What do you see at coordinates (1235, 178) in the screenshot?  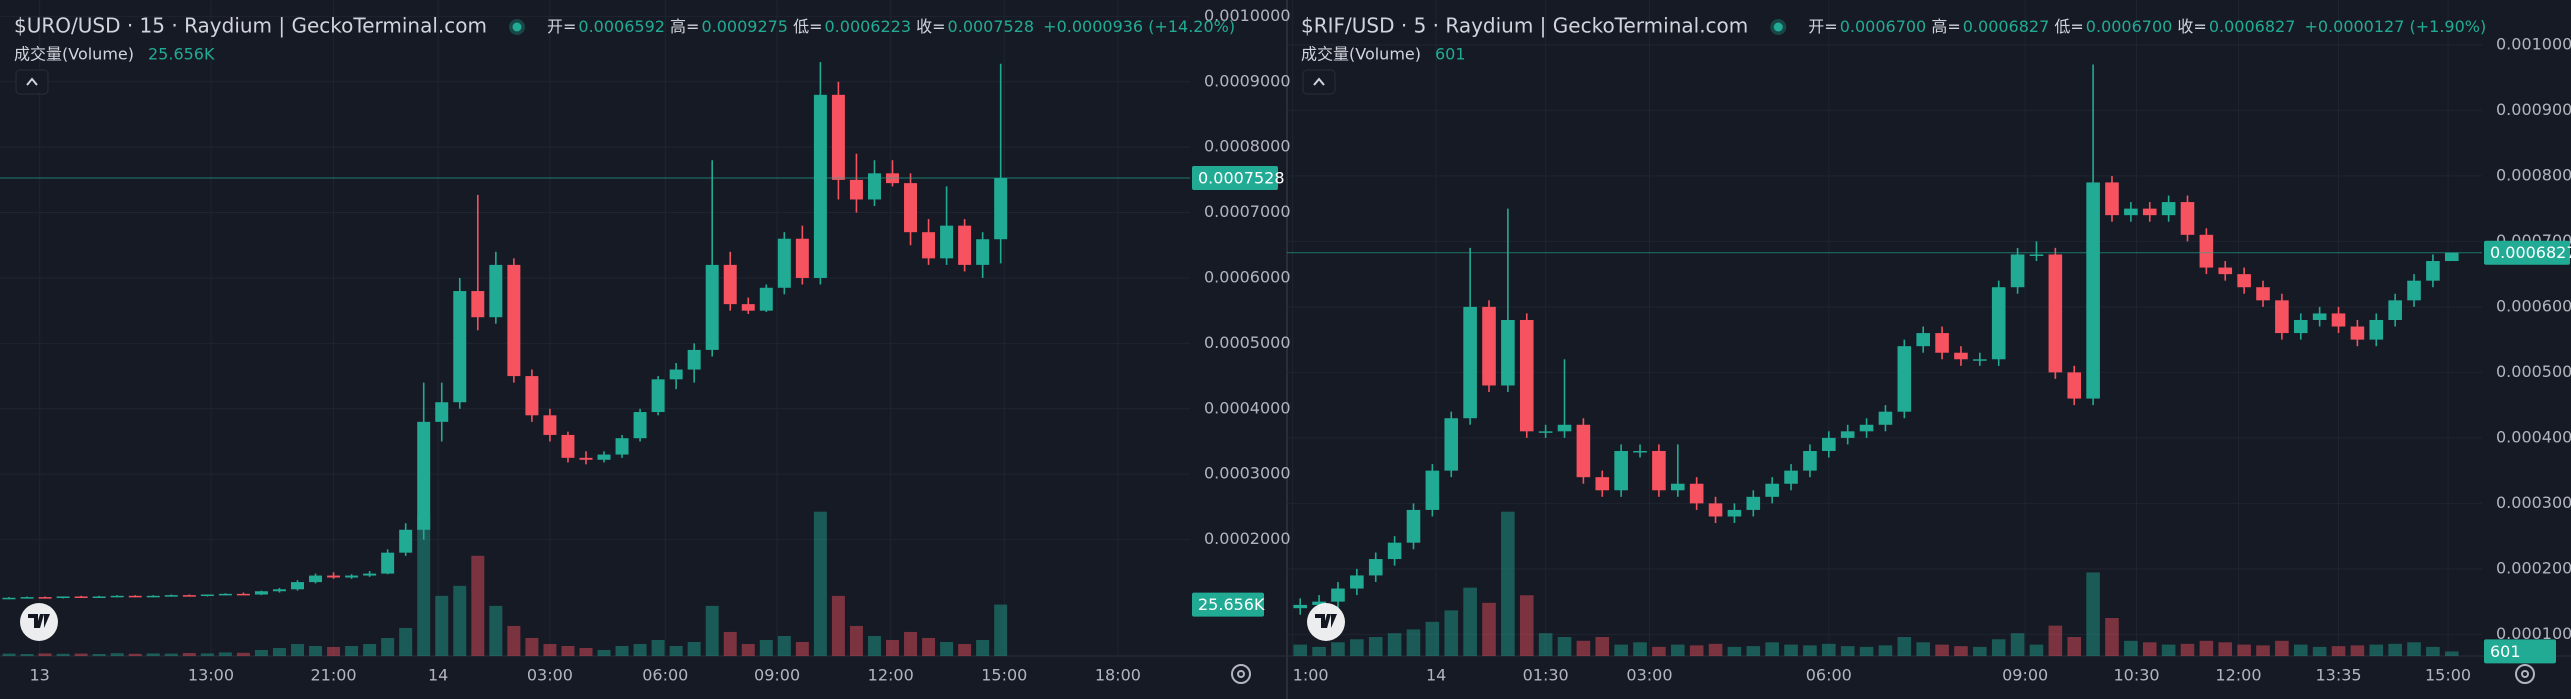 I see `last-price-box` at bounding box center [1235, 178].